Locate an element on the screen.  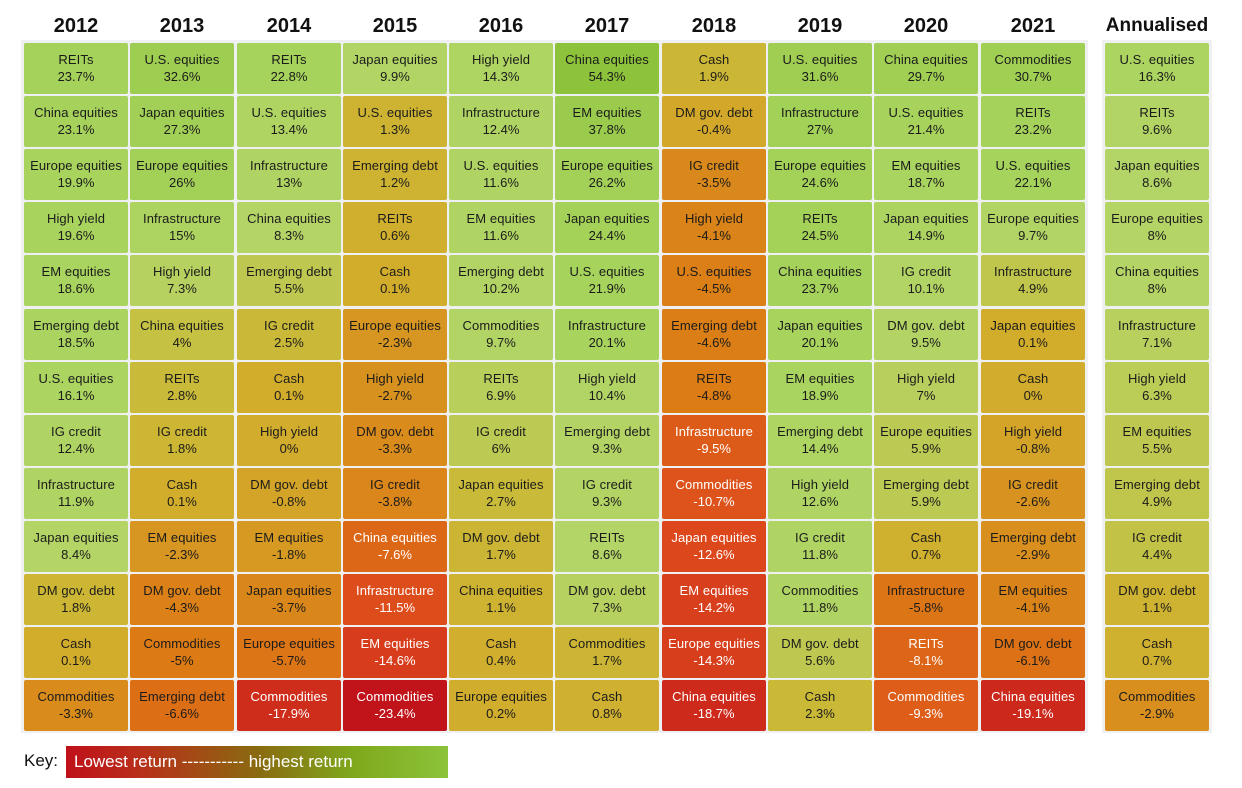
heatmap-cell: High yield 10.4% is located at coordinates (607, 387).